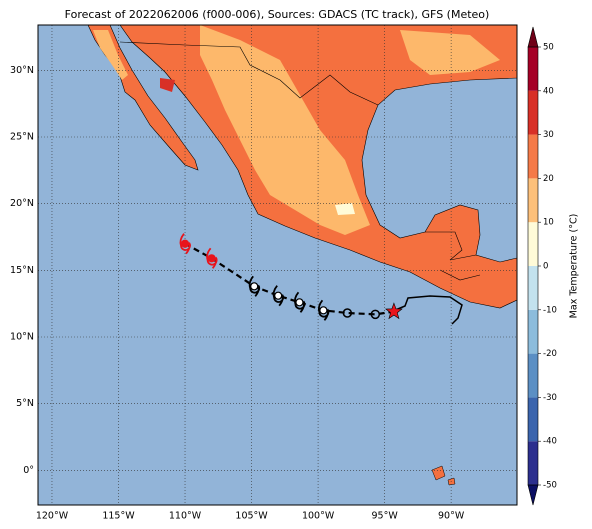 The height and width of the screenshot is (529, 592). Describe the element at coordinates (167, 85) in the screenshot. I see `land-hot` at that location.